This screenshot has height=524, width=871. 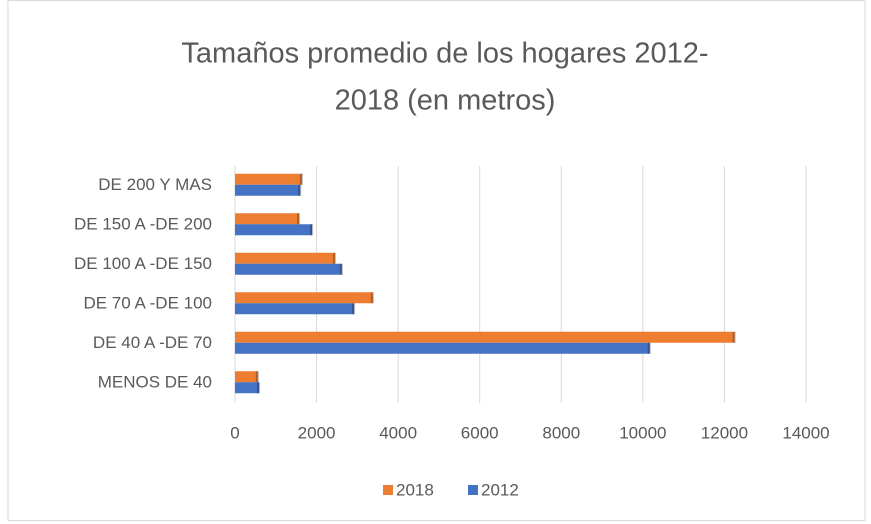 What do you see at coordinates (805, 432) in the screenshot?
I see `x-tick-label: 14000` at bounding box center [805, 432].